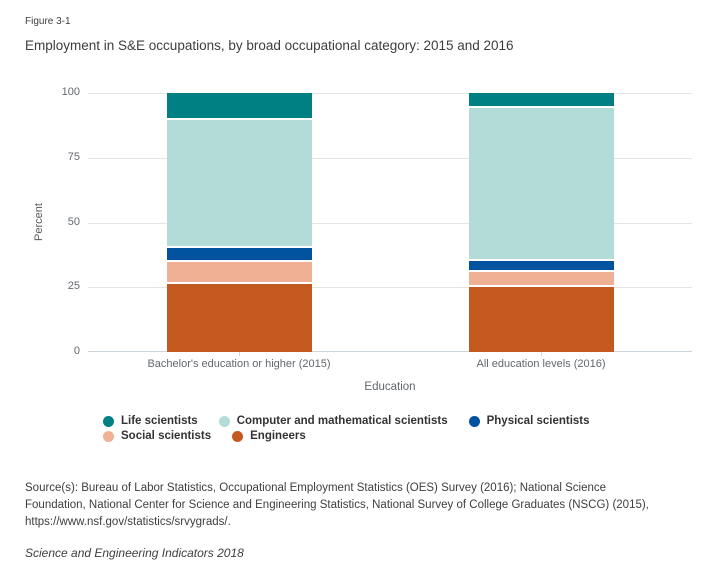  Describe the element at coordinates (159, 421) in the screenshot. I see `legend-label: Life scientists` at that location.